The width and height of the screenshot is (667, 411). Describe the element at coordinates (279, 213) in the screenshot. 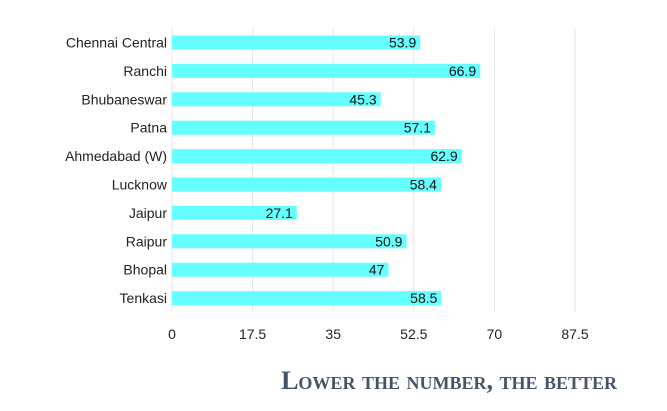

I see `value-label: 27.1` at that location.